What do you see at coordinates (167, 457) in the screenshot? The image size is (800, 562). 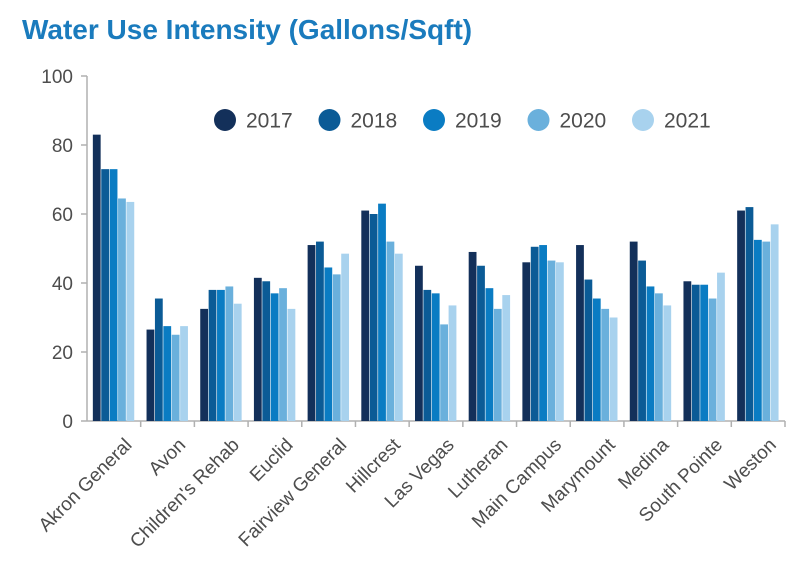 I see `x-tick-label: Avon` at bounding box center [167, 457].